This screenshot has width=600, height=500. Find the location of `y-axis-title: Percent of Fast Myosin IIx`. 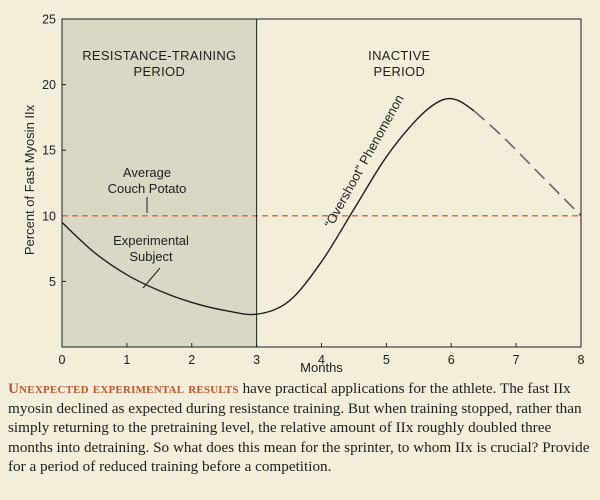

y-axis-title: Percent of Fast Myosin IIx is located at coordinates (29, 179).